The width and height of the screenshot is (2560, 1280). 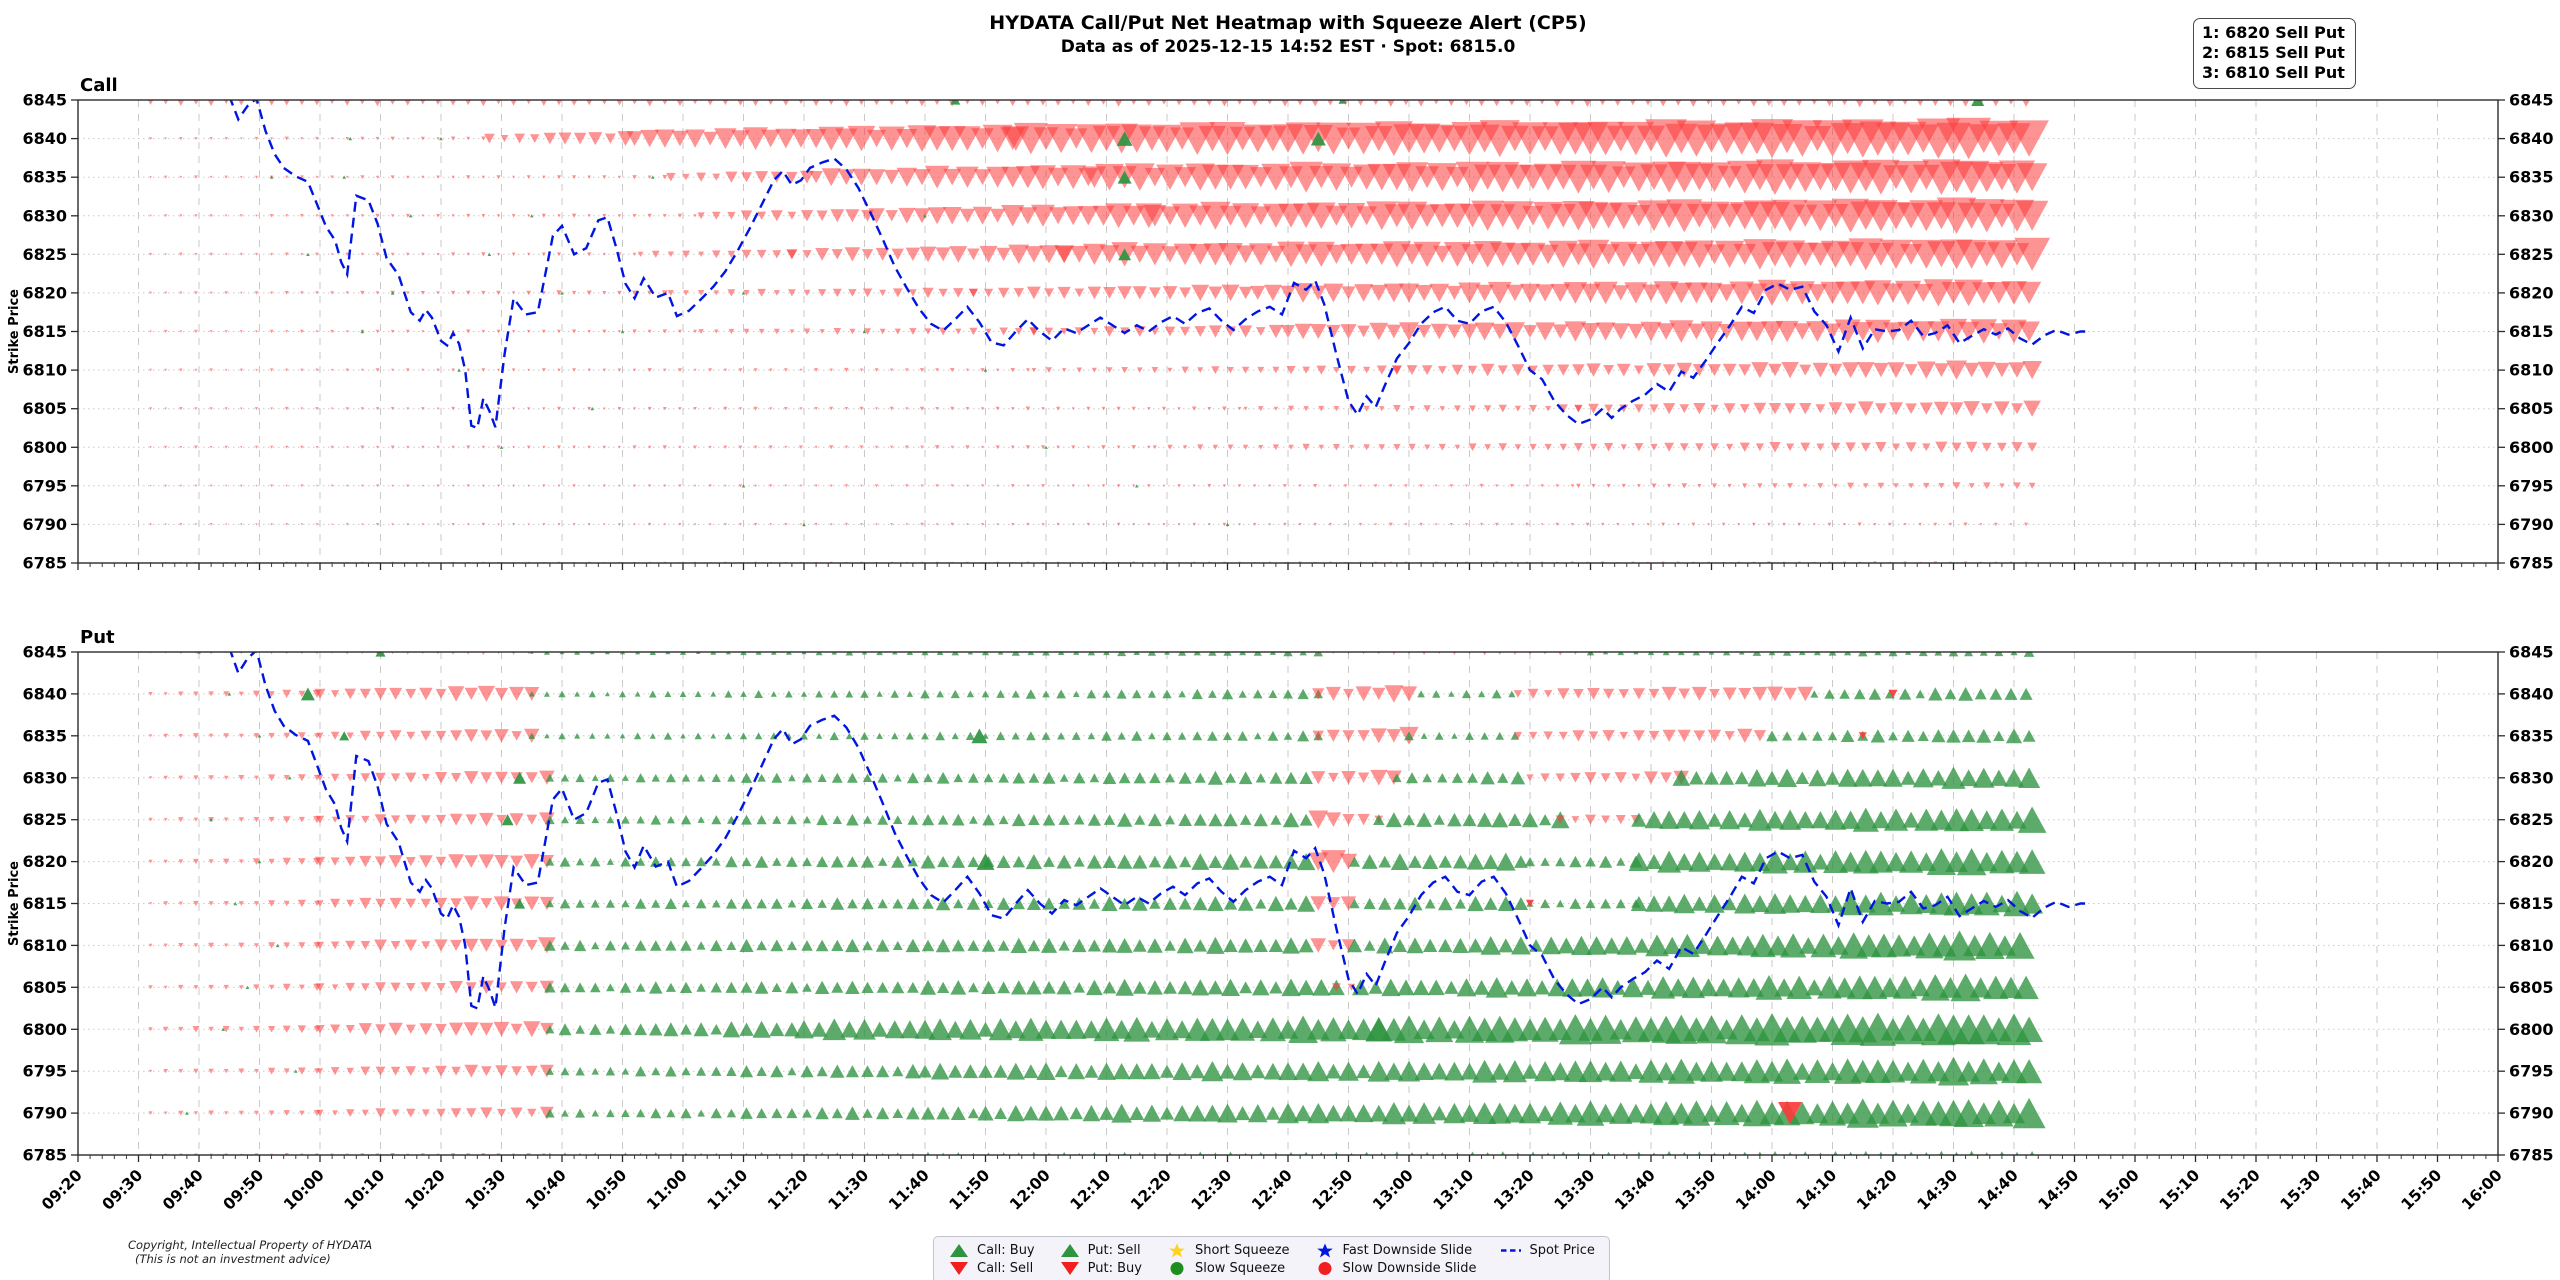 What do you see at coordinates (486, 1190) in the screenshot?
I see `svg-text: 10:30` at bounding box center [486, 1190].